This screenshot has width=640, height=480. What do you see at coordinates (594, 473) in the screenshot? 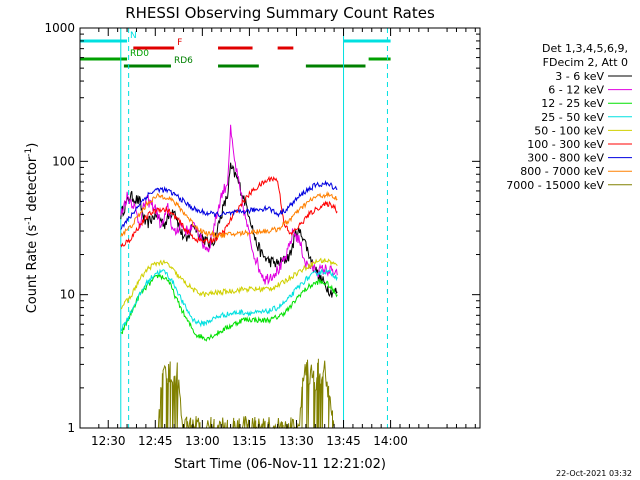
I see `timestamp: 22-Oct-2021 03:32` at bounding box center [594, 473].